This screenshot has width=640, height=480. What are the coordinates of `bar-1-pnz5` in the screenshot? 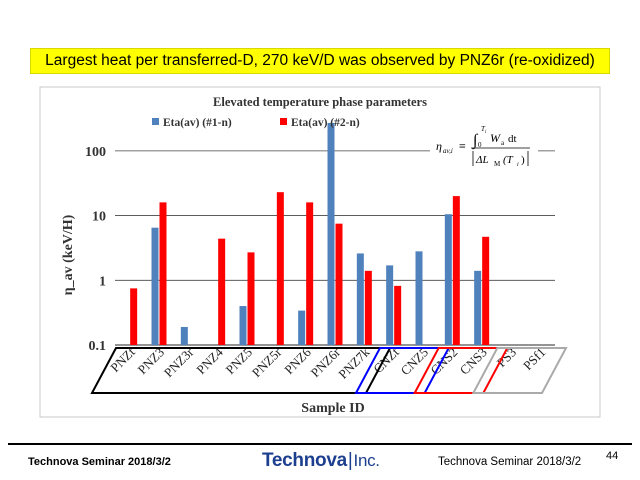 It's located at (243, 325).